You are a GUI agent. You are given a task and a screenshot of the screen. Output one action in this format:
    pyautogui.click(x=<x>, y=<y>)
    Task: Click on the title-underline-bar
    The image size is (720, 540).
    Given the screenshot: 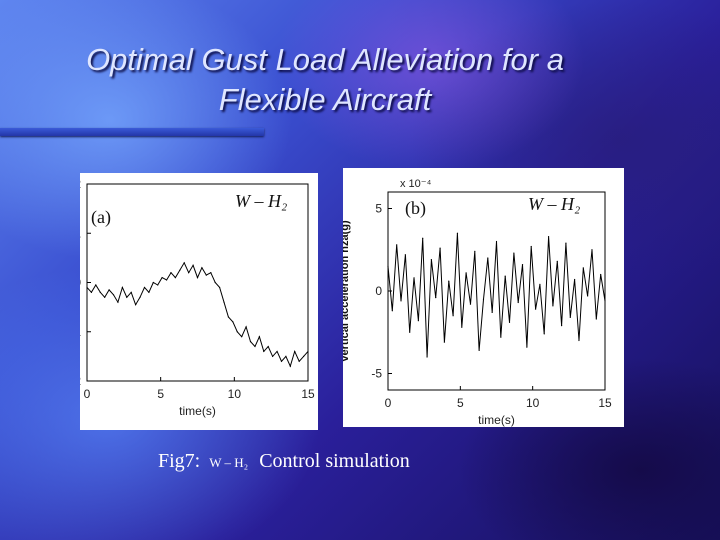 What is the action you would take?
    pyautogui.click(x=132, y=132)
    